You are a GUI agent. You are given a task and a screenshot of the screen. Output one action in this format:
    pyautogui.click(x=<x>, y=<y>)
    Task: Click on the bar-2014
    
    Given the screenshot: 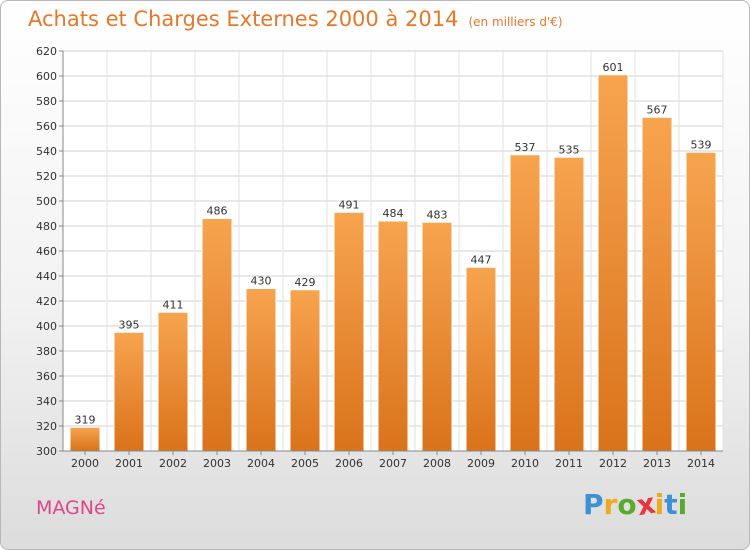 What is the action you would take?
    pyautogui.click(x=701, y=301)
    